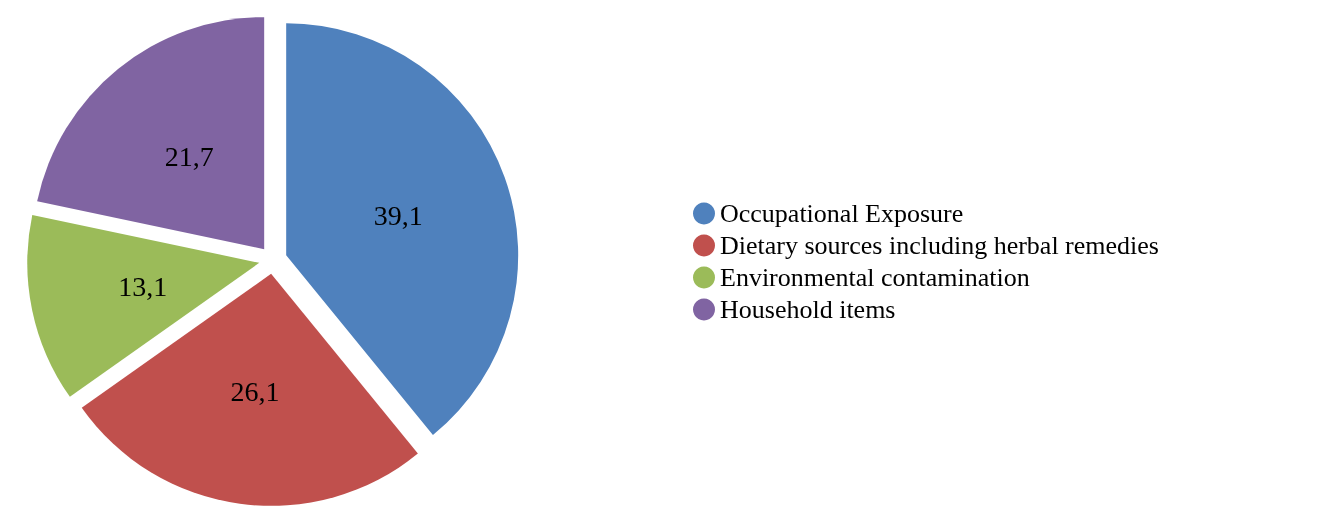 The width and height of the screenshot is (1341, 523). Describe the element at coordinates (939, 245) in the screenshot. I see `legend-label: Dietary sources including herbal remedies` at that location.